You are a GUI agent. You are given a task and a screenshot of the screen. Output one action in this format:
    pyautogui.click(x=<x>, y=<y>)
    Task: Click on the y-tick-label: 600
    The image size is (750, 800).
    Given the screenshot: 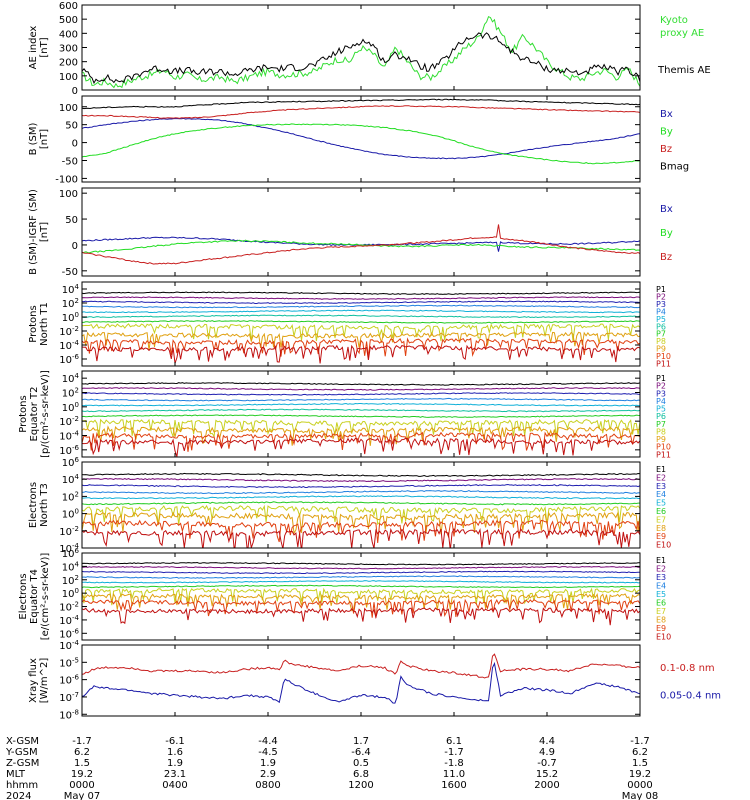 What is the action you would take?
    pyautogui.click(x=68, y=6)
    